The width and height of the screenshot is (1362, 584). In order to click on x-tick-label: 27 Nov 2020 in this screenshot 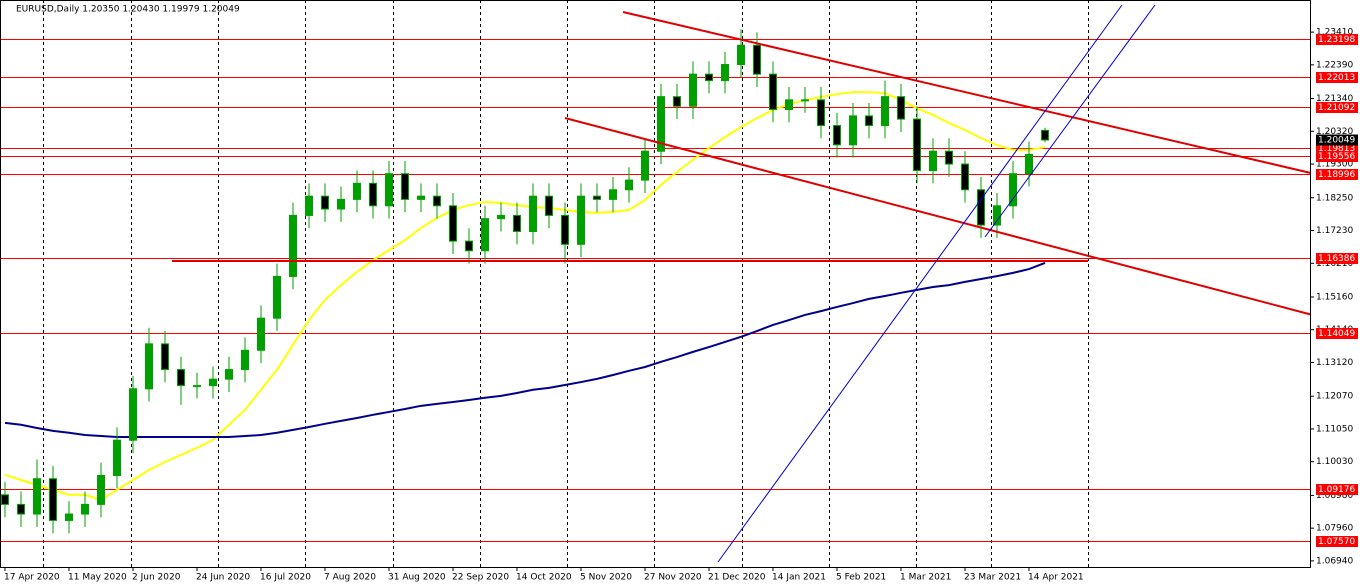, I will do `click(673, 578)`.